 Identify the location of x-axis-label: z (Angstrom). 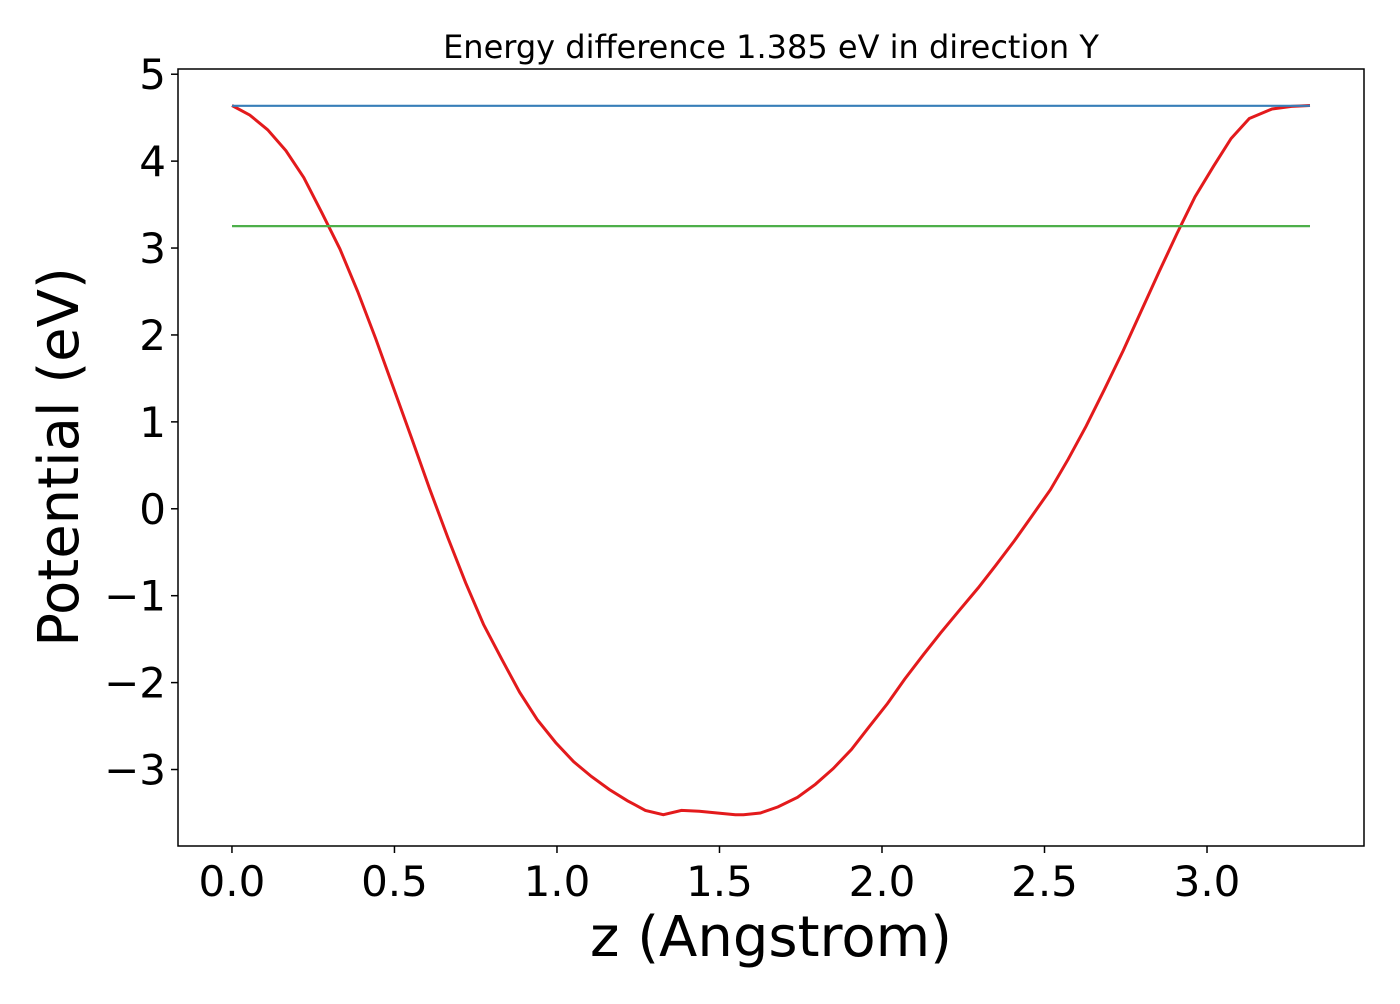
(771, 937).